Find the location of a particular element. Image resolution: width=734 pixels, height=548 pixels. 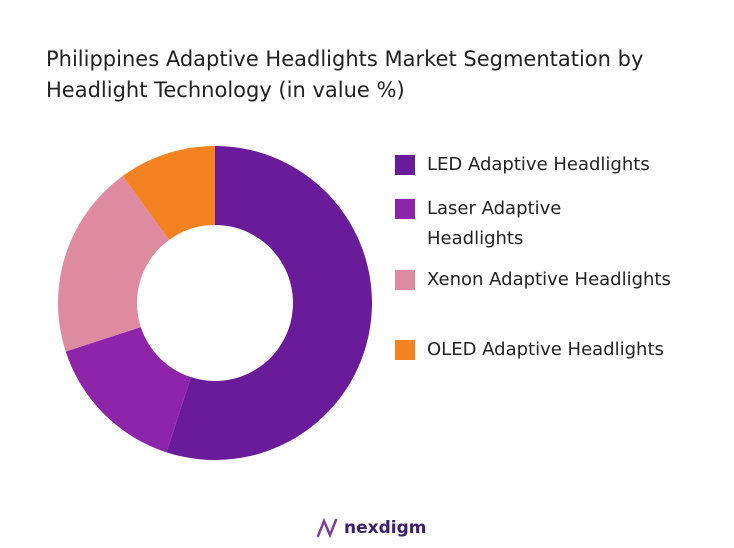

legend-label: Xenon Adaptive Headlights is located at coordinates (549, 279).